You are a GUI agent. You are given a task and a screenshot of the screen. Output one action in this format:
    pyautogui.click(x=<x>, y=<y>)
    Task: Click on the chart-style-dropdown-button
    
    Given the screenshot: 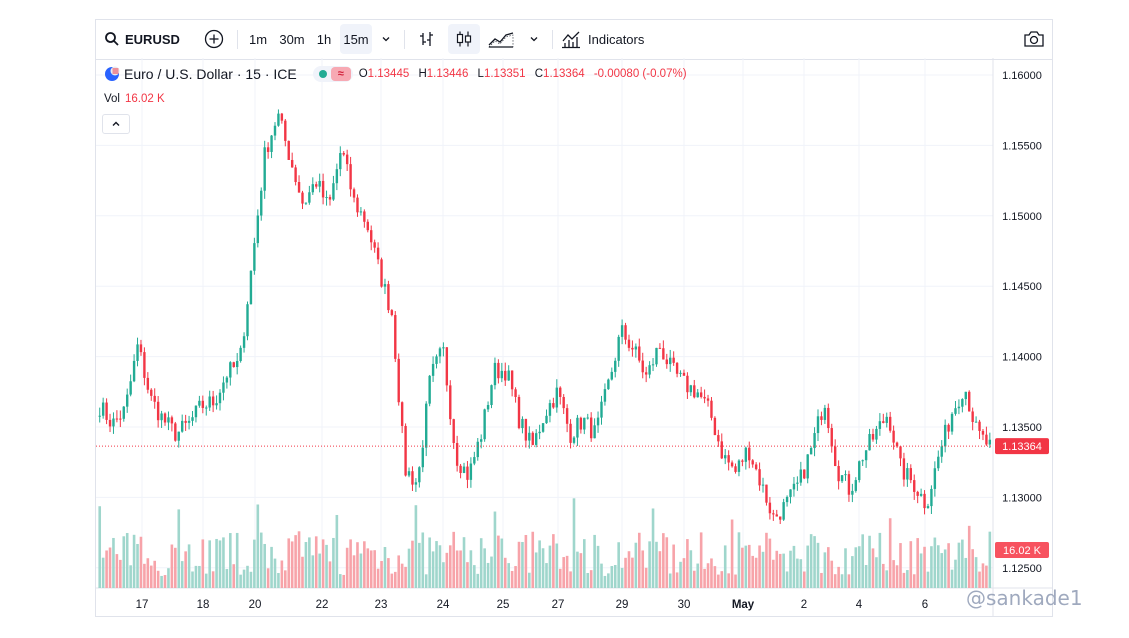 What is the action you would take?
    pyautogui.click(x=534, y=39)
    